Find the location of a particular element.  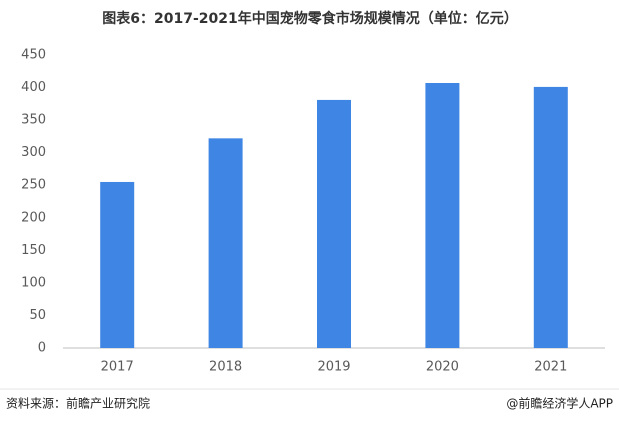

x-tick-label: 2021 is located at coordinates (550, 367).